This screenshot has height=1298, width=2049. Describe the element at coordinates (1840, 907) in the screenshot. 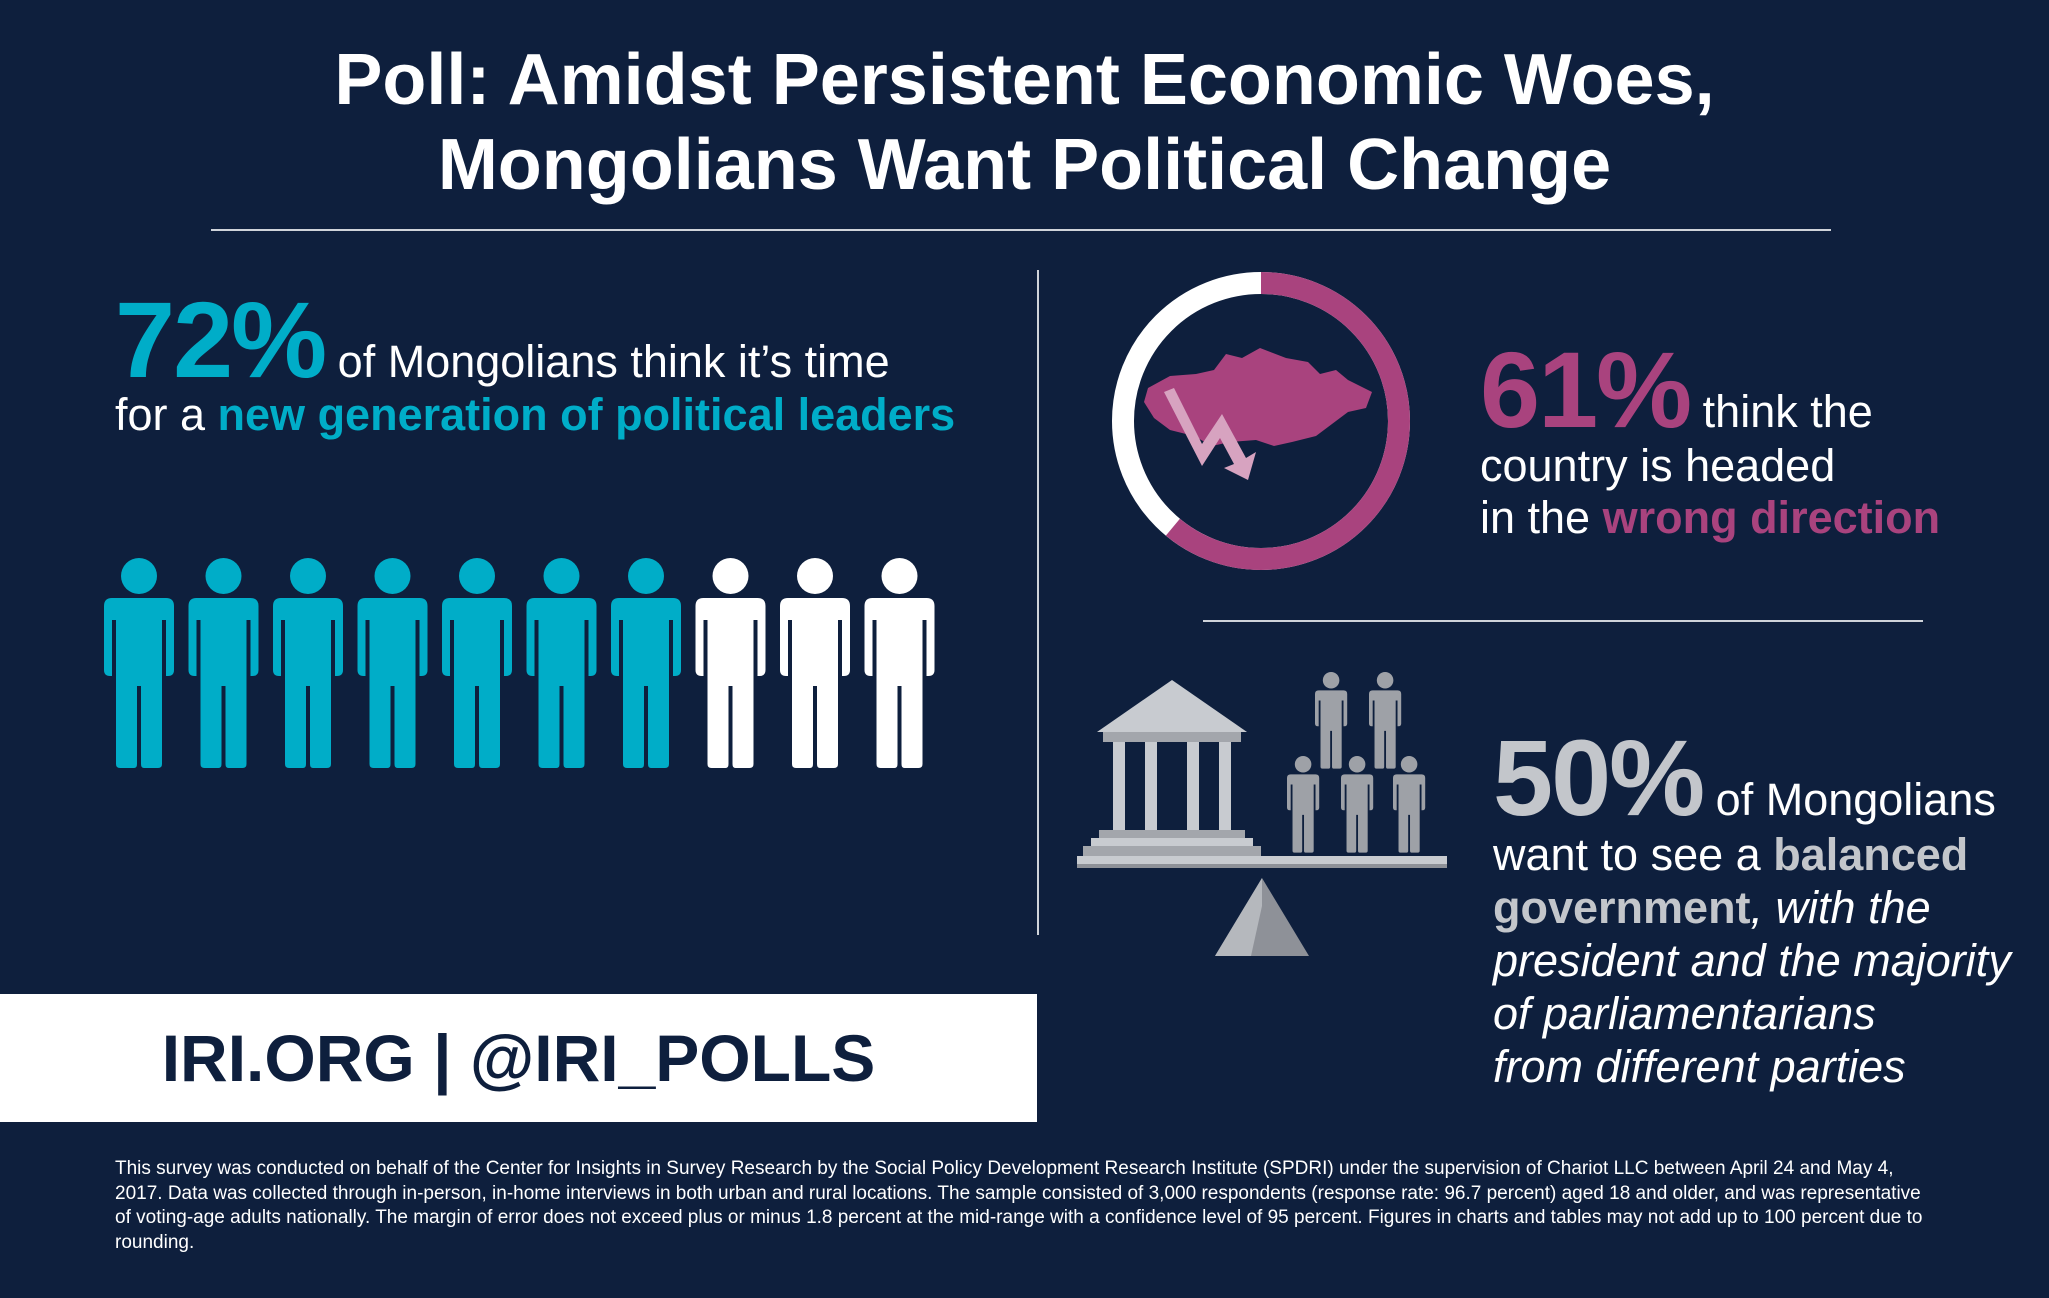

I see `stat-balanced-government-text-c: , with the` at that location.